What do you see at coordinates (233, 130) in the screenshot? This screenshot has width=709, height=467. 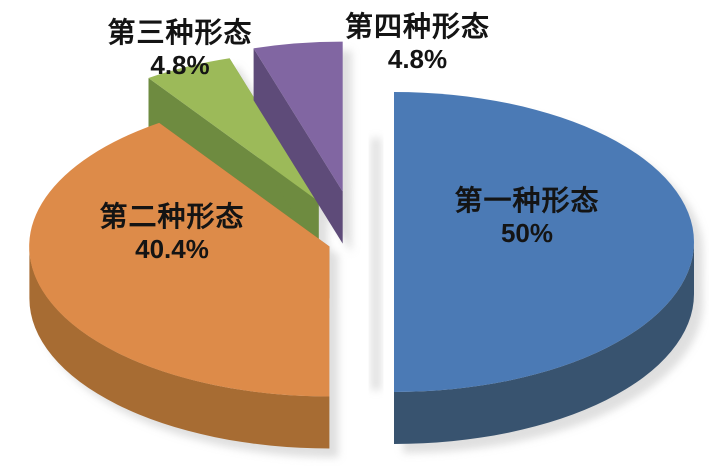 I see `slice-2-top` at bounding box center [233, 130].